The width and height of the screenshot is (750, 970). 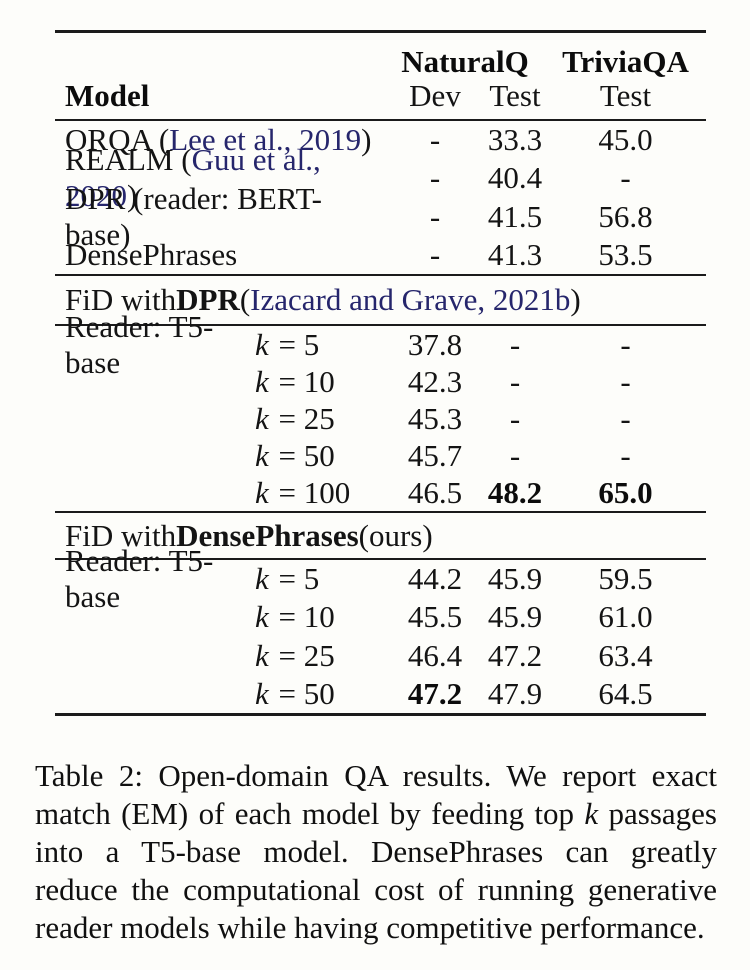 I want to click on header-dev: Dev, so click(x=435, y=95).